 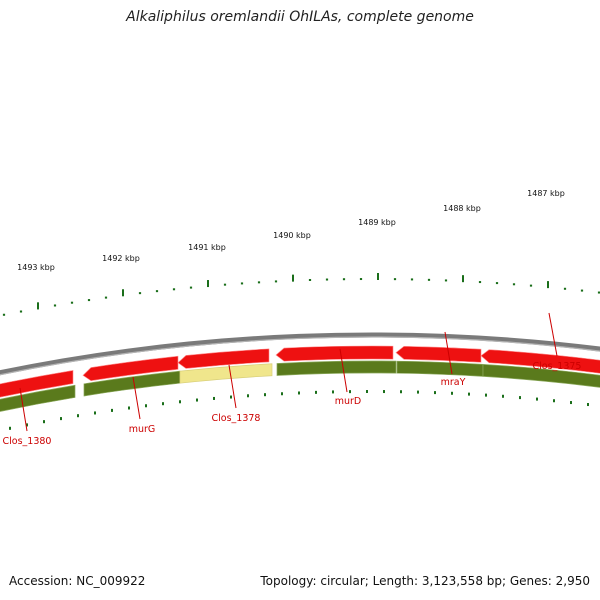 I want to click on gene-track, so click(x=300, y=386).